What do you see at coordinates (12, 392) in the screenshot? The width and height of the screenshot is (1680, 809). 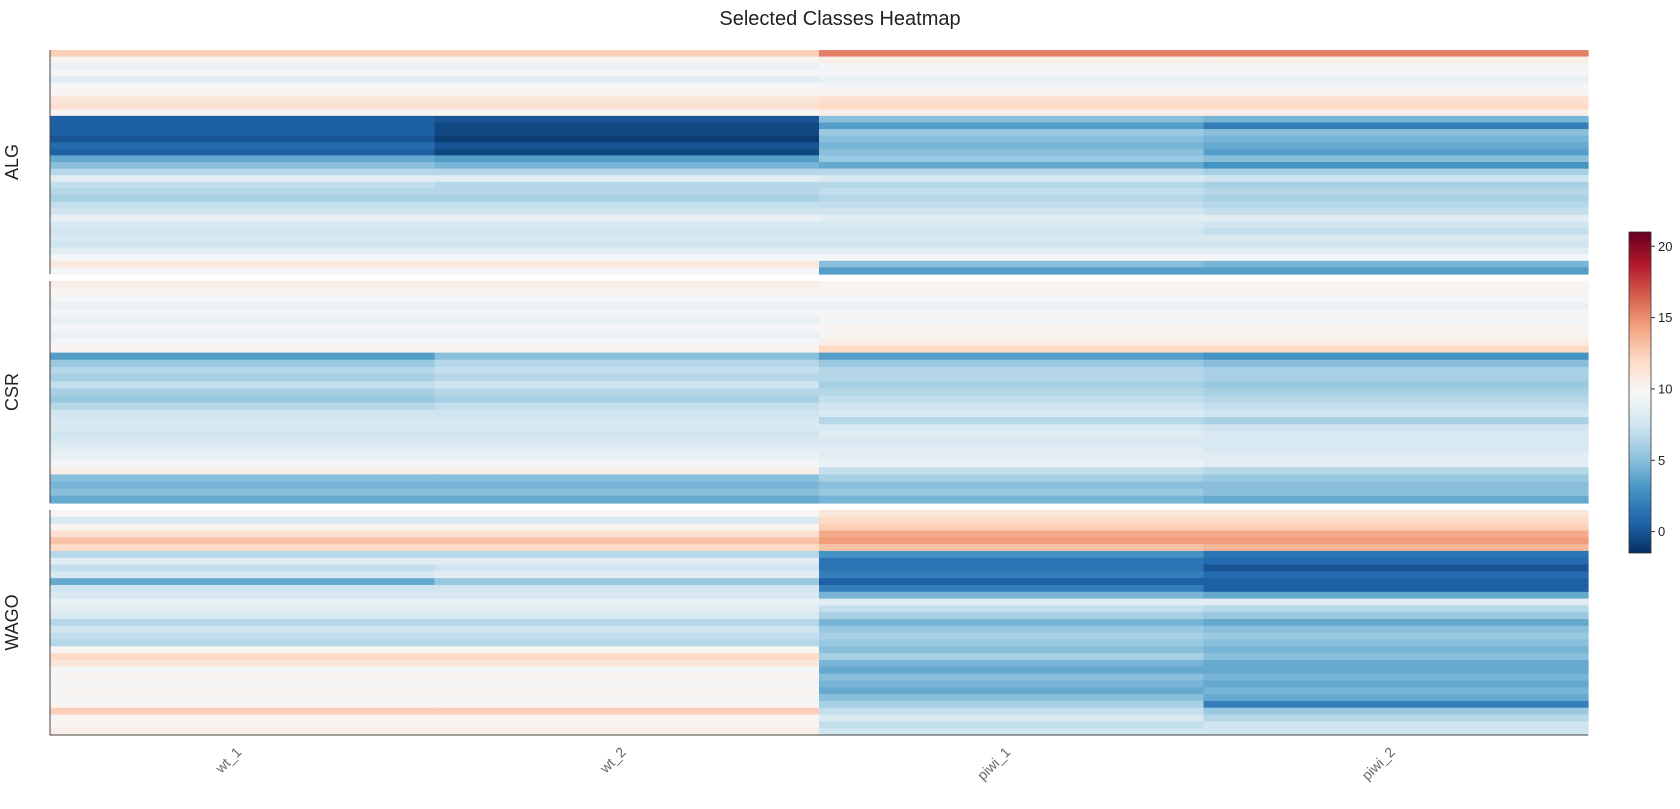 I see `panel-label: CSR` at bounding box center [12, 392].